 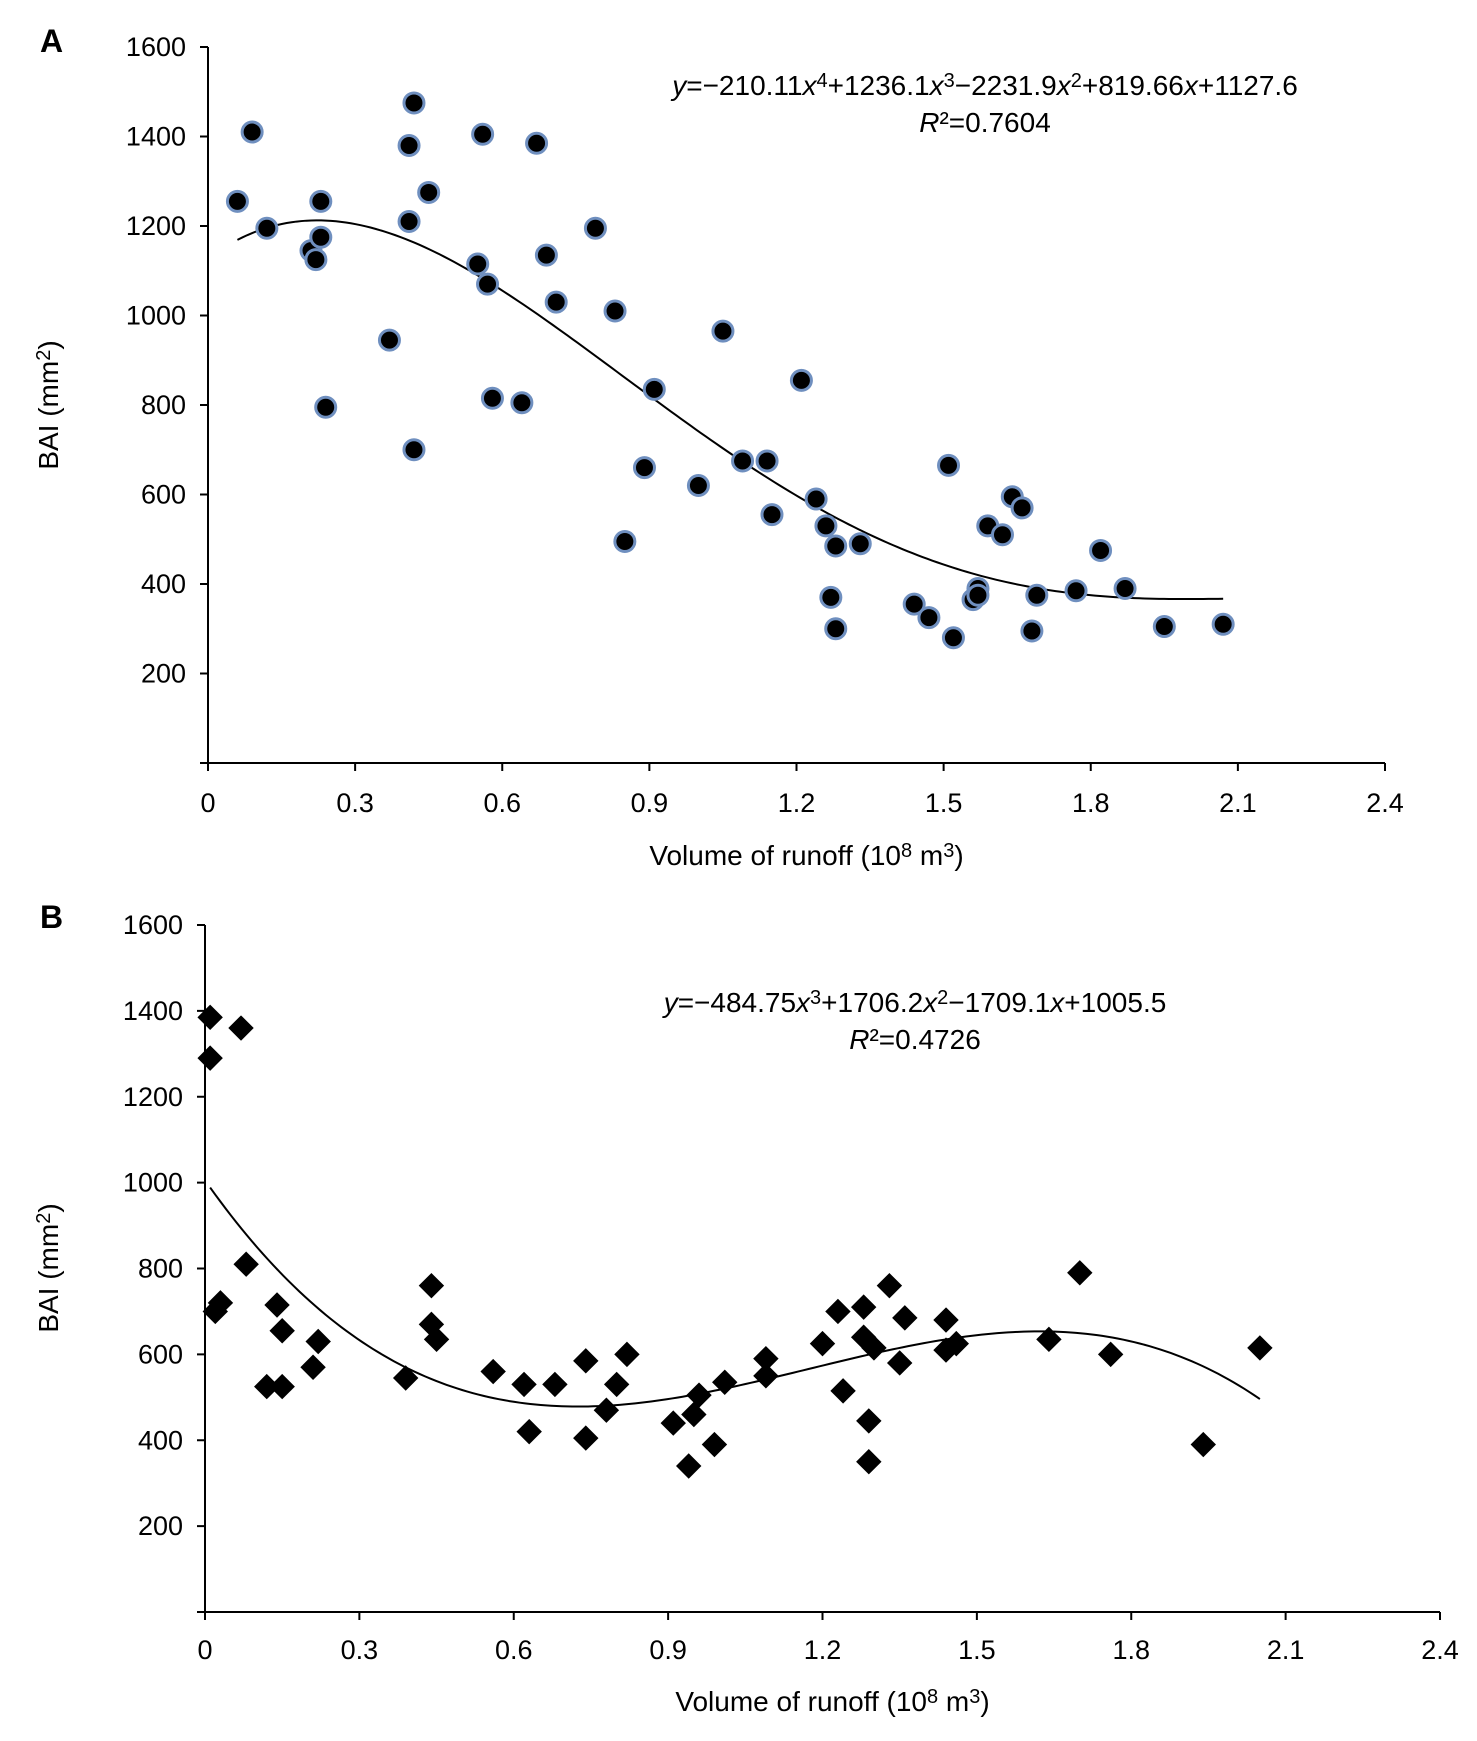 I want to click on text-run: =−210.11, so click(x=744, y=85).